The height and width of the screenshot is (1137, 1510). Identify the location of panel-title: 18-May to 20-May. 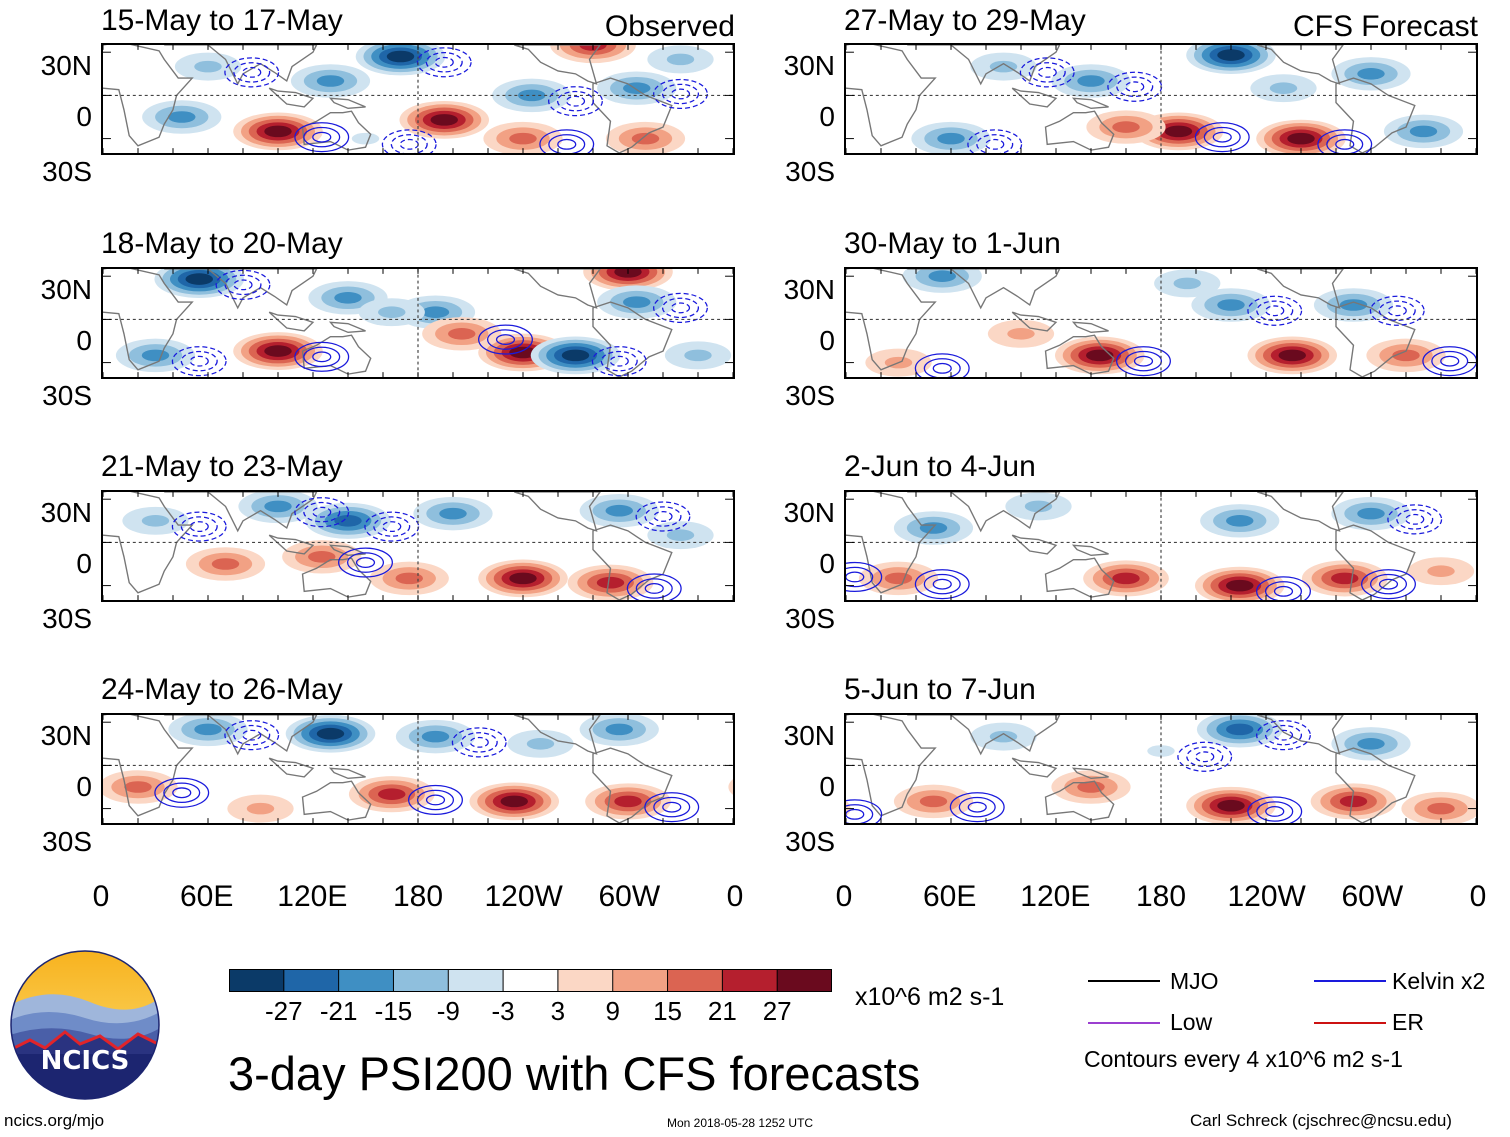
(222, 243).